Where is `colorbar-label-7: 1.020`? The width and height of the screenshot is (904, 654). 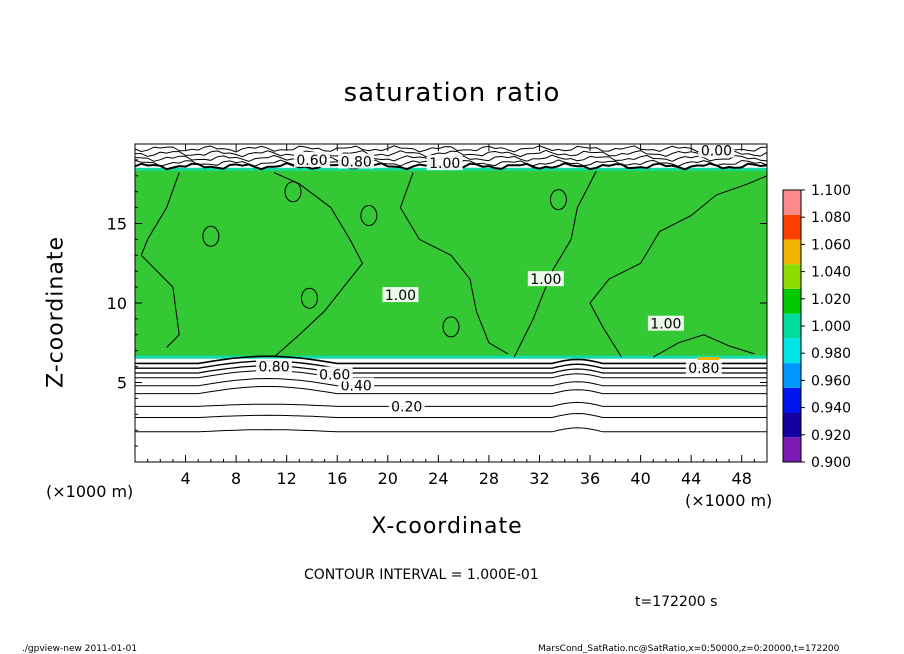 colorbar-label-7: 1.020 is located at coordinates (831, 300).